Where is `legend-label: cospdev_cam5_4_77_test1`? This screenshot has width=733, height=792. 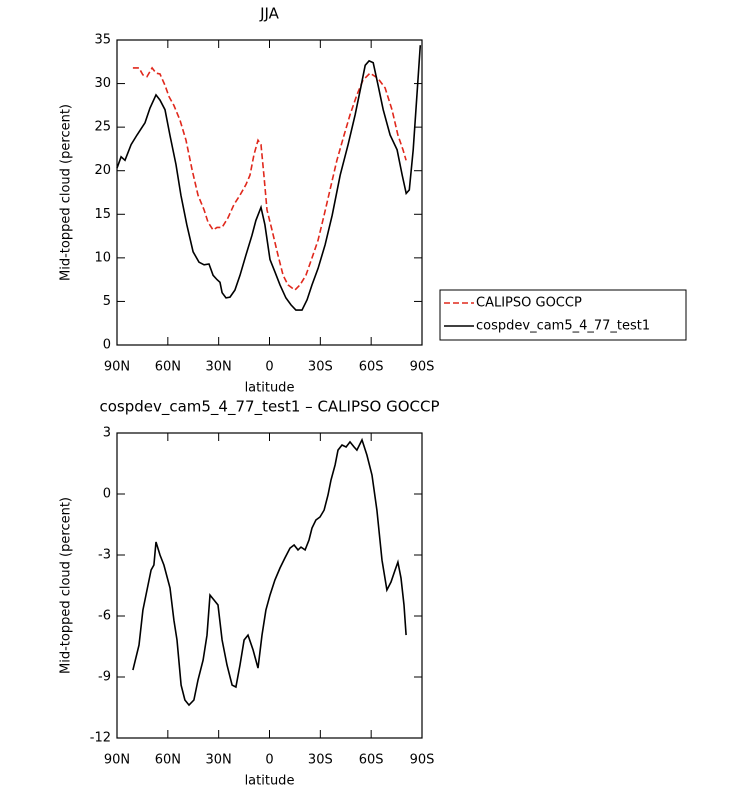
legend-label: cospdev_cam5_4_77_test1 is located at coordinates (563, 326).